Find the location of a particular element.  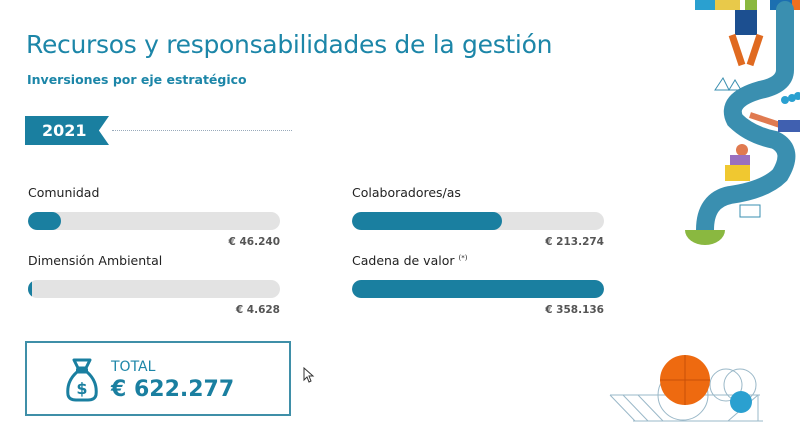

metric-label: Colaboradores/as is located at coordinates (406, 192).